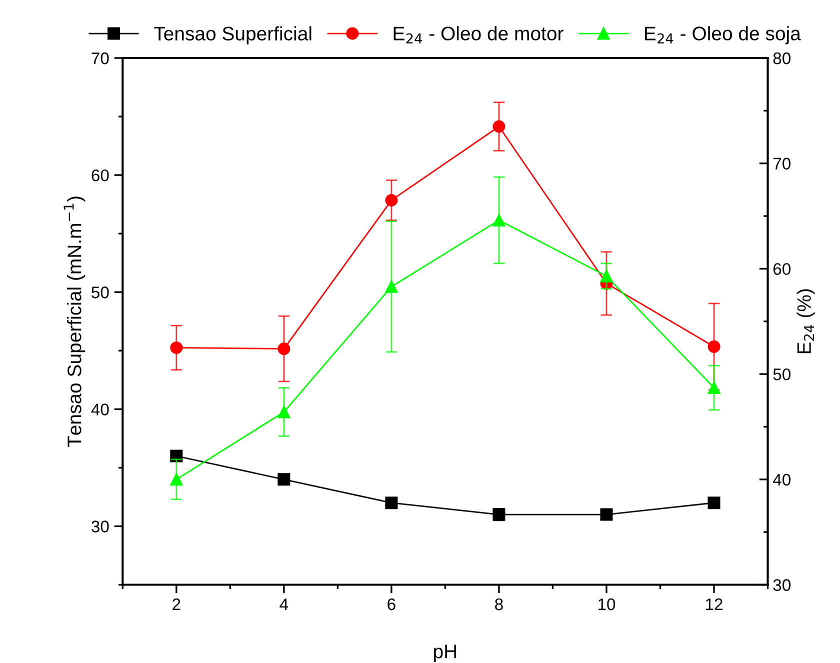 This screenshot has width=840, height=663. Describe the element at coordinates (782, 58) in the screenshot. I see `y2-tick-label: 80` at that location.